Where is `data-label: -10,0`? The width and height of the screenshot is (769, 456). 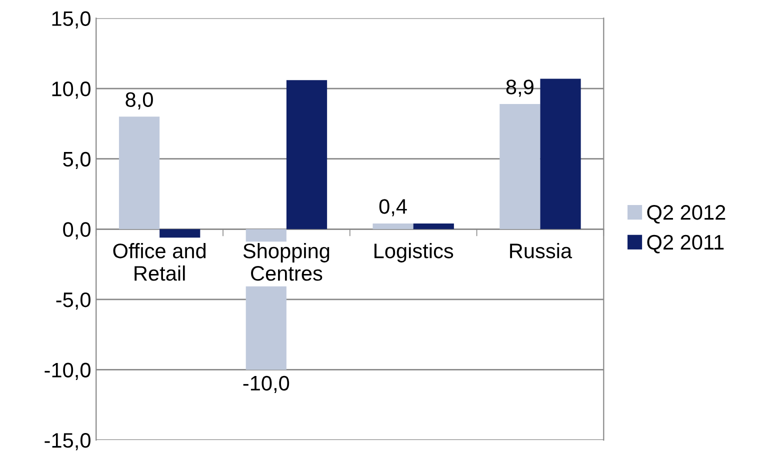 data-label: -10,0 is located at coordinates (266, 385).